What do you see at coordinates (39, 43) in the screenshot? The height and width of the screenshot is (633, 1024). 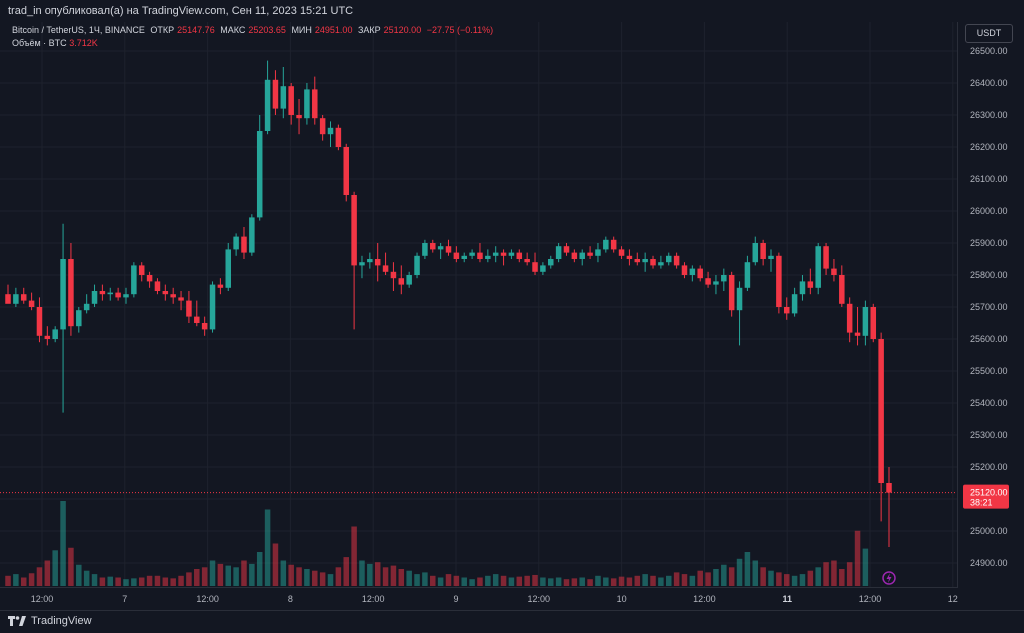 I see `volume-label: Объём · BTC` at bounding box center [39, 43].